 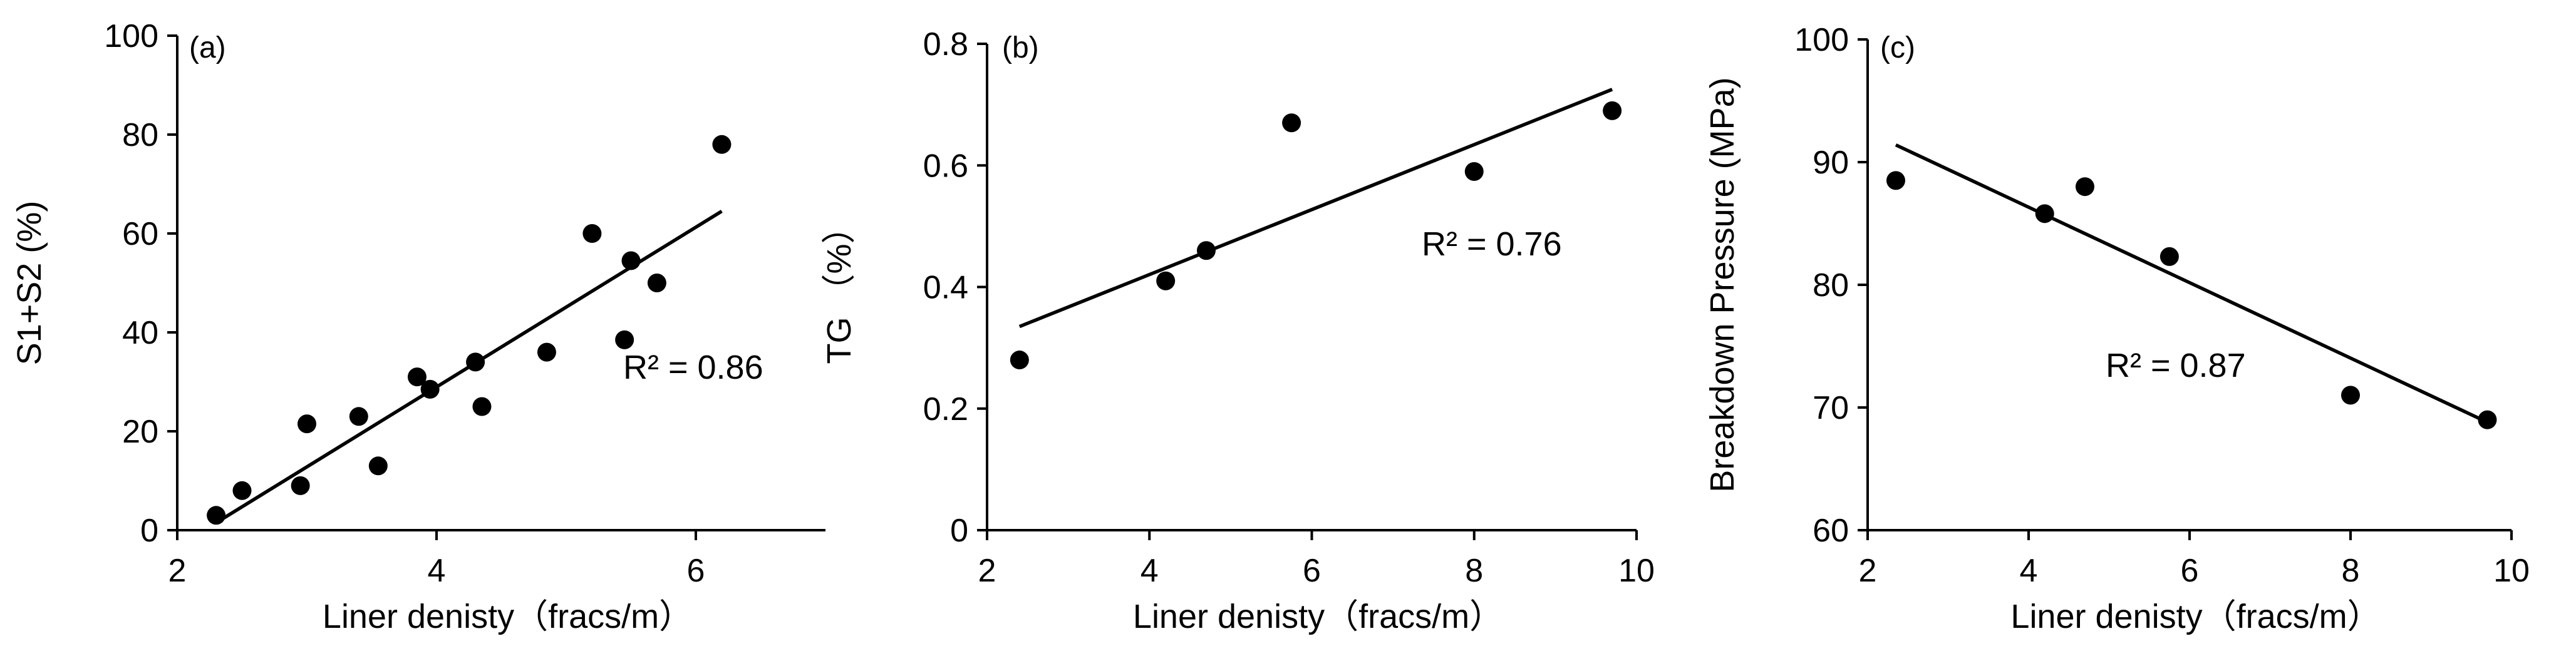 I want to click on y-tick-label: 0.4, so click(x=945, y=288).